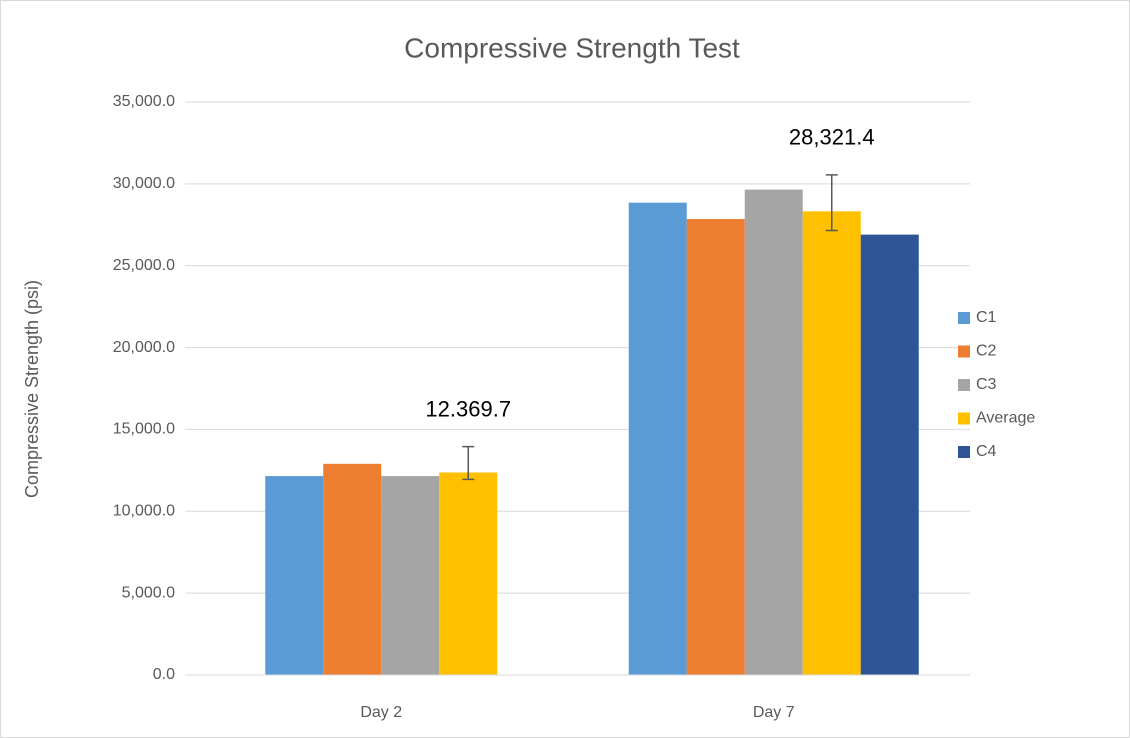 The width and height of the screenshot is (1130, 738). Describe the element at coordinates (572, 47) in the screenshot. I see `chart-title: Compressive Strength Test` at that location.